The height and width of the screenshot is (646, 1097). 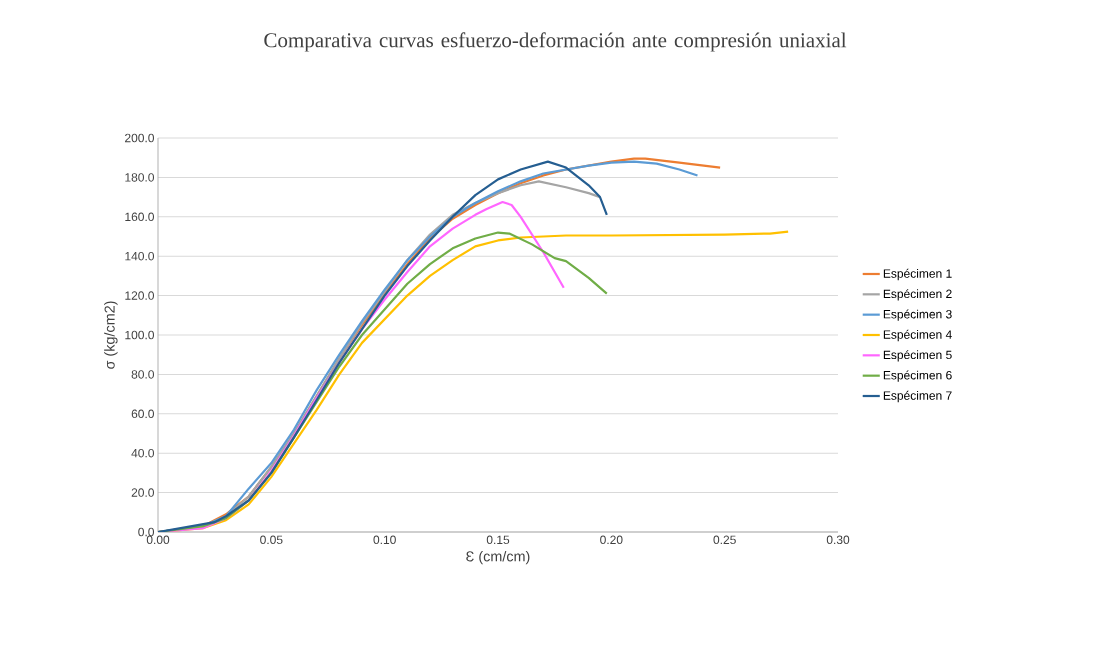 What do you see at coordinates (917, 356) in the screenshot?
I see `legend-label: Espécimen 5` at bounding box center [917, 356].